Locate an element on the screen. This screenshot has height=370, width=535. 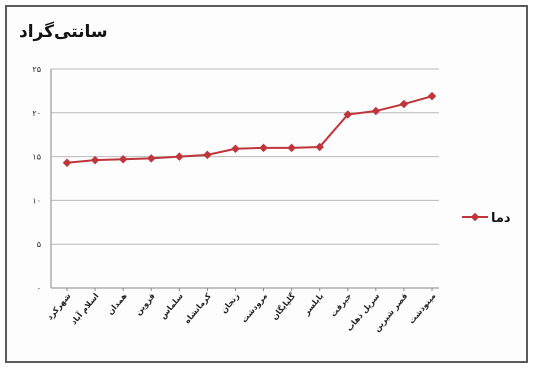
series-line-dama is located at coordinates (249, 129).